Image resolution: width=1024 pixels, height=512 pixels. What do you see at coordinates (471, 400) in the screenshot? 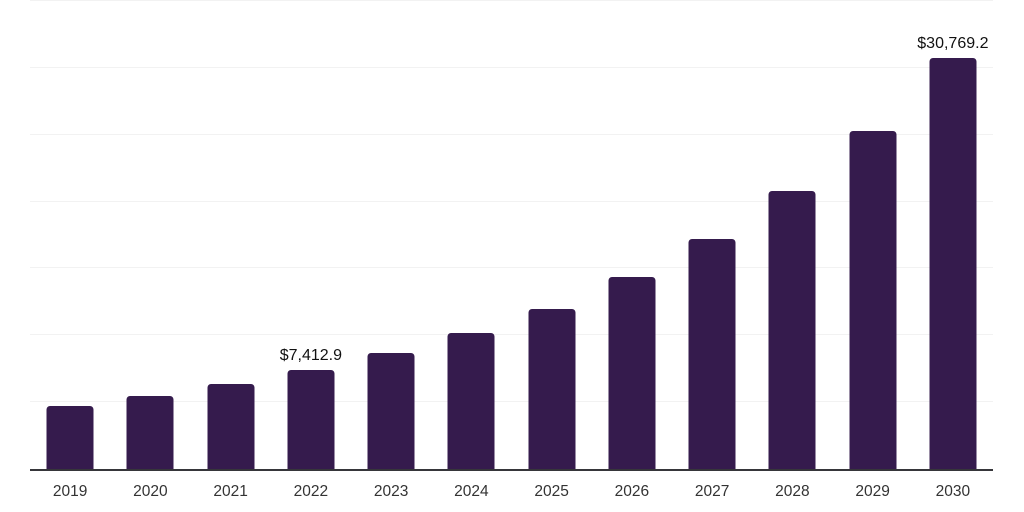
I see `bar-2024` at bounding box center [471, 400].